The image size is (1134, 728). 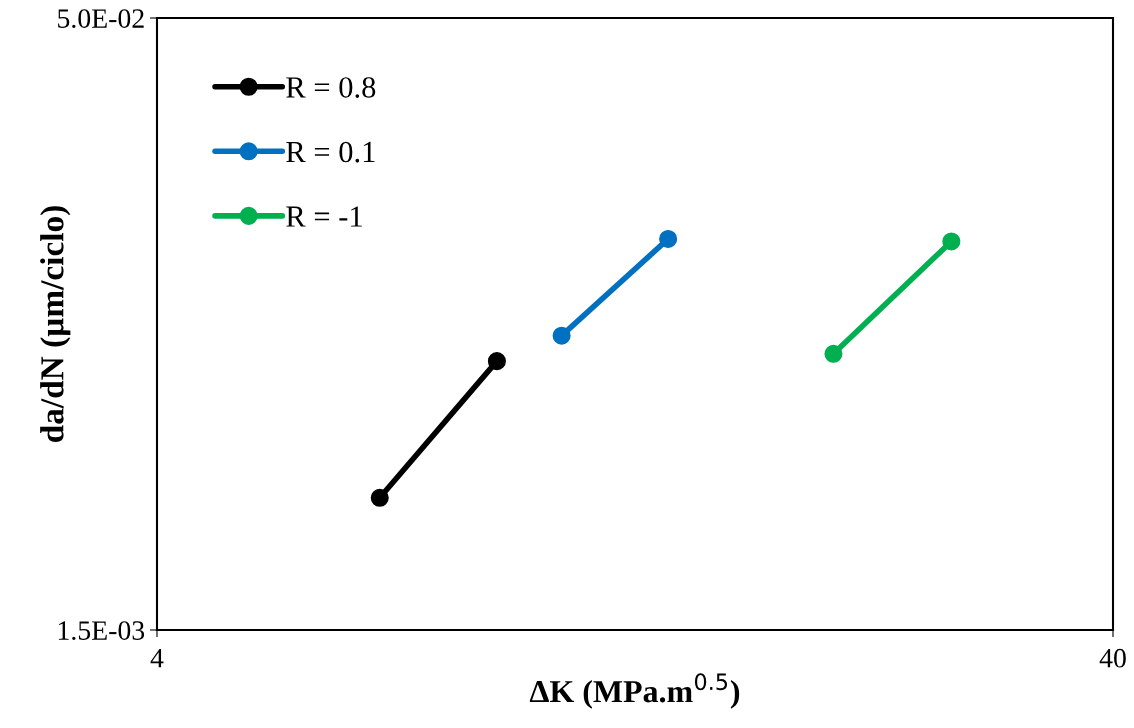 I want to click on legend-label: R = 0.1, so click(x=330, y=152).